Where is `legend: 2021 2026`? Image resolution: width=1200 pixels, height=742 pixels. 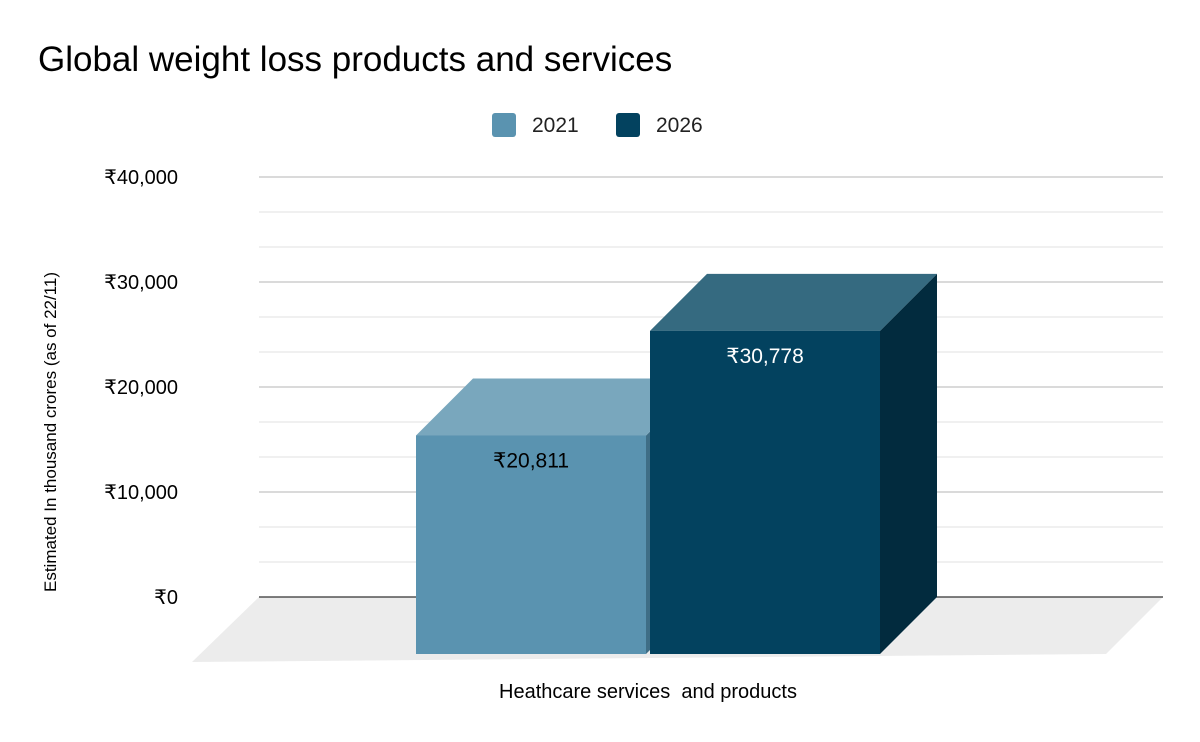 legend: 2021 2026 is located at coordinates (597, 125).